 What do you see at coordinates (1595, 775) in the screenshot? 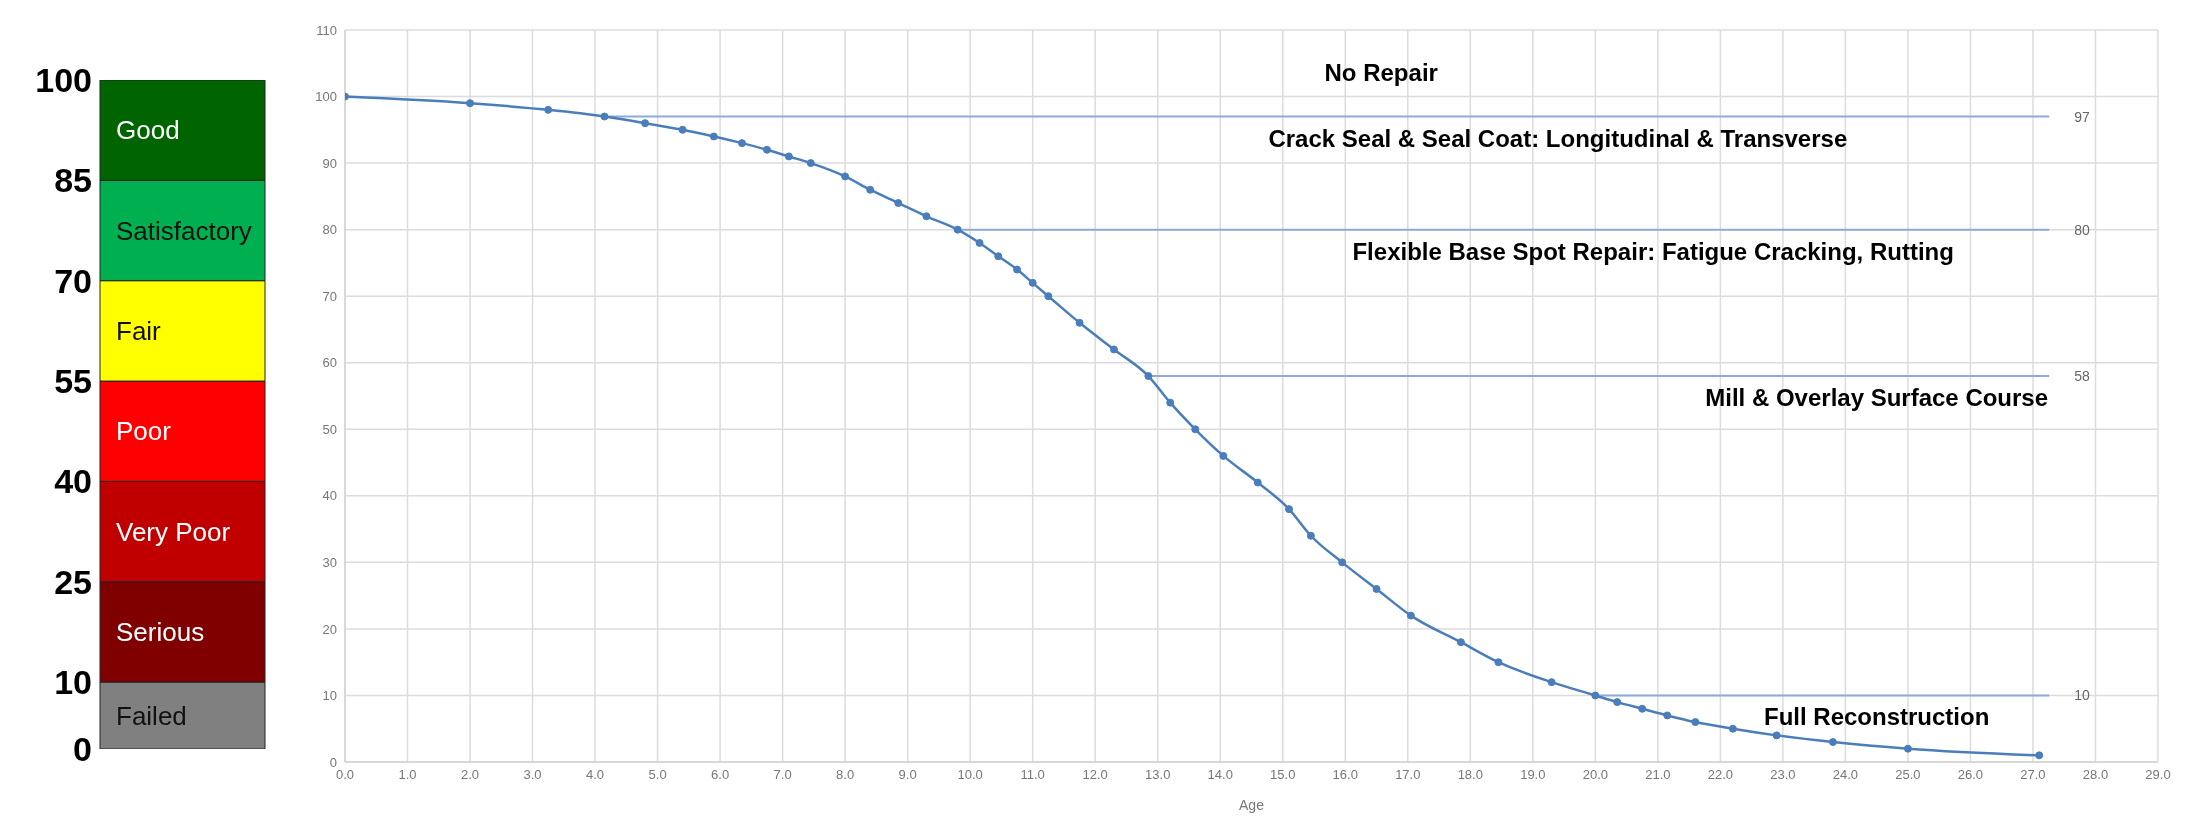
I see `x-tick-label: 20.0` at bounding box center [1595, 775].